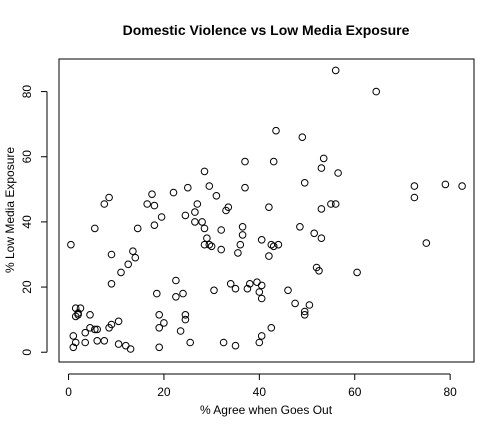 The width and height of the screenshot is (504, 432). What do you see at coordinates (266, 410) in the screenshot?
I see `x-axis-label: % Agree when Goes Out` at bounding box center [266, 410].